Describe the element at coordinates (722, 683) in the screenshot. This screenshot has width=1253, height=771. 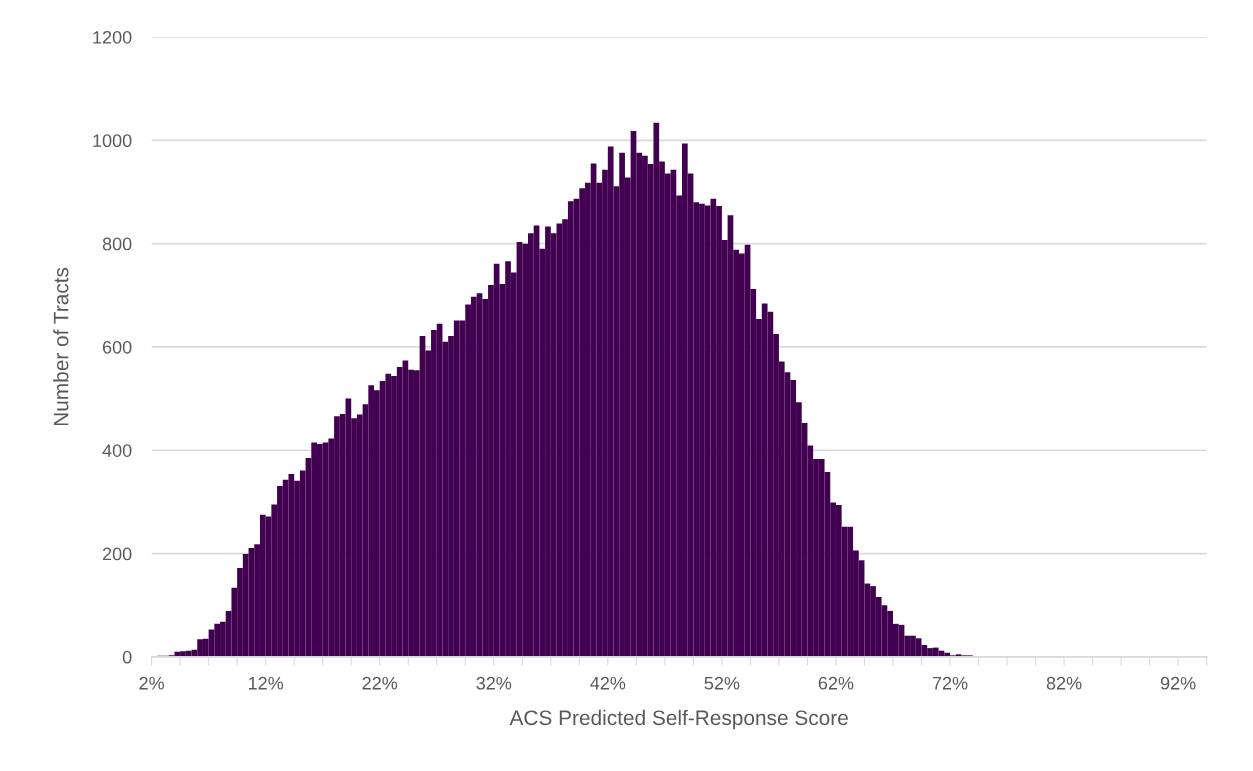
I see `x-tick-label: 52%` at that location.